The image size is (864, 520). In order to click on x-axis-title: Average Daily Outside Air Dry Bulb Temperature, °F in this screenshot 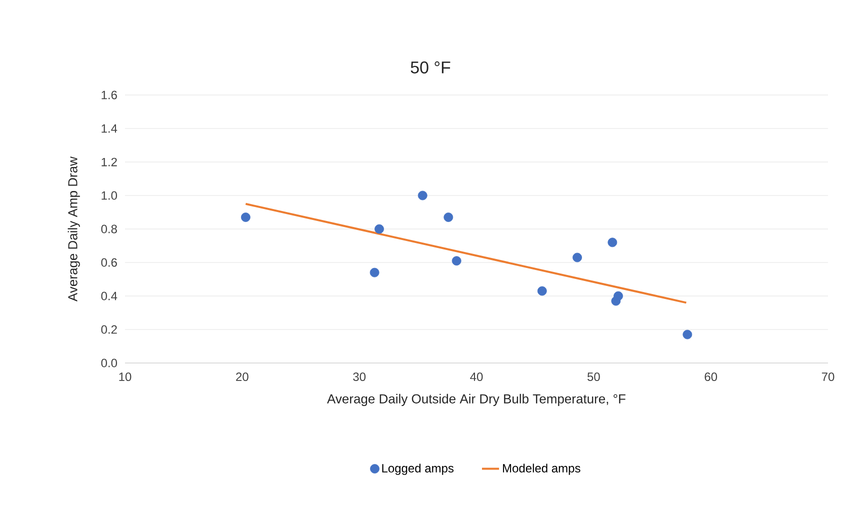, I will do `click(476, 400)`.